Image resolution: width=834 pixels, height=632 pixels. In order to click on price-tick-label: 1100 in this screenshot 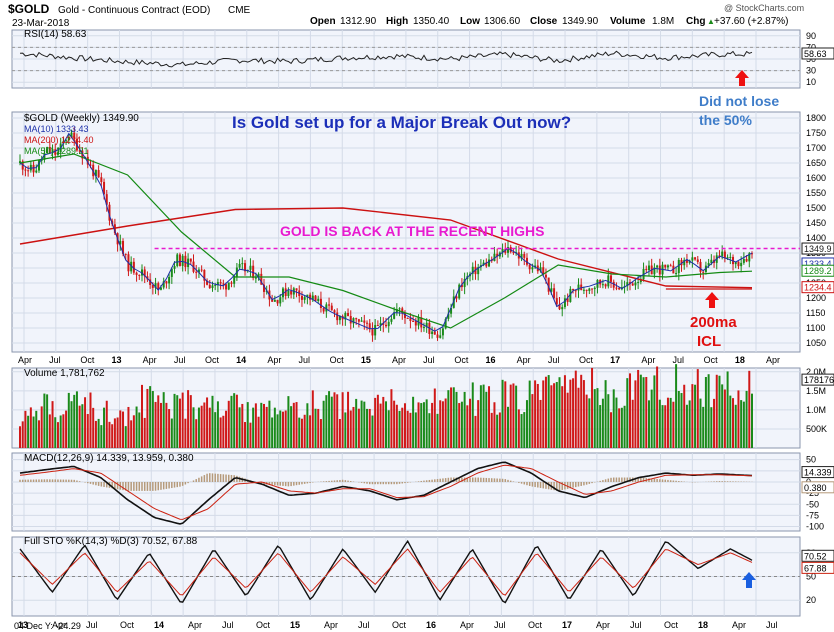, I will do `click(815, 328)`.